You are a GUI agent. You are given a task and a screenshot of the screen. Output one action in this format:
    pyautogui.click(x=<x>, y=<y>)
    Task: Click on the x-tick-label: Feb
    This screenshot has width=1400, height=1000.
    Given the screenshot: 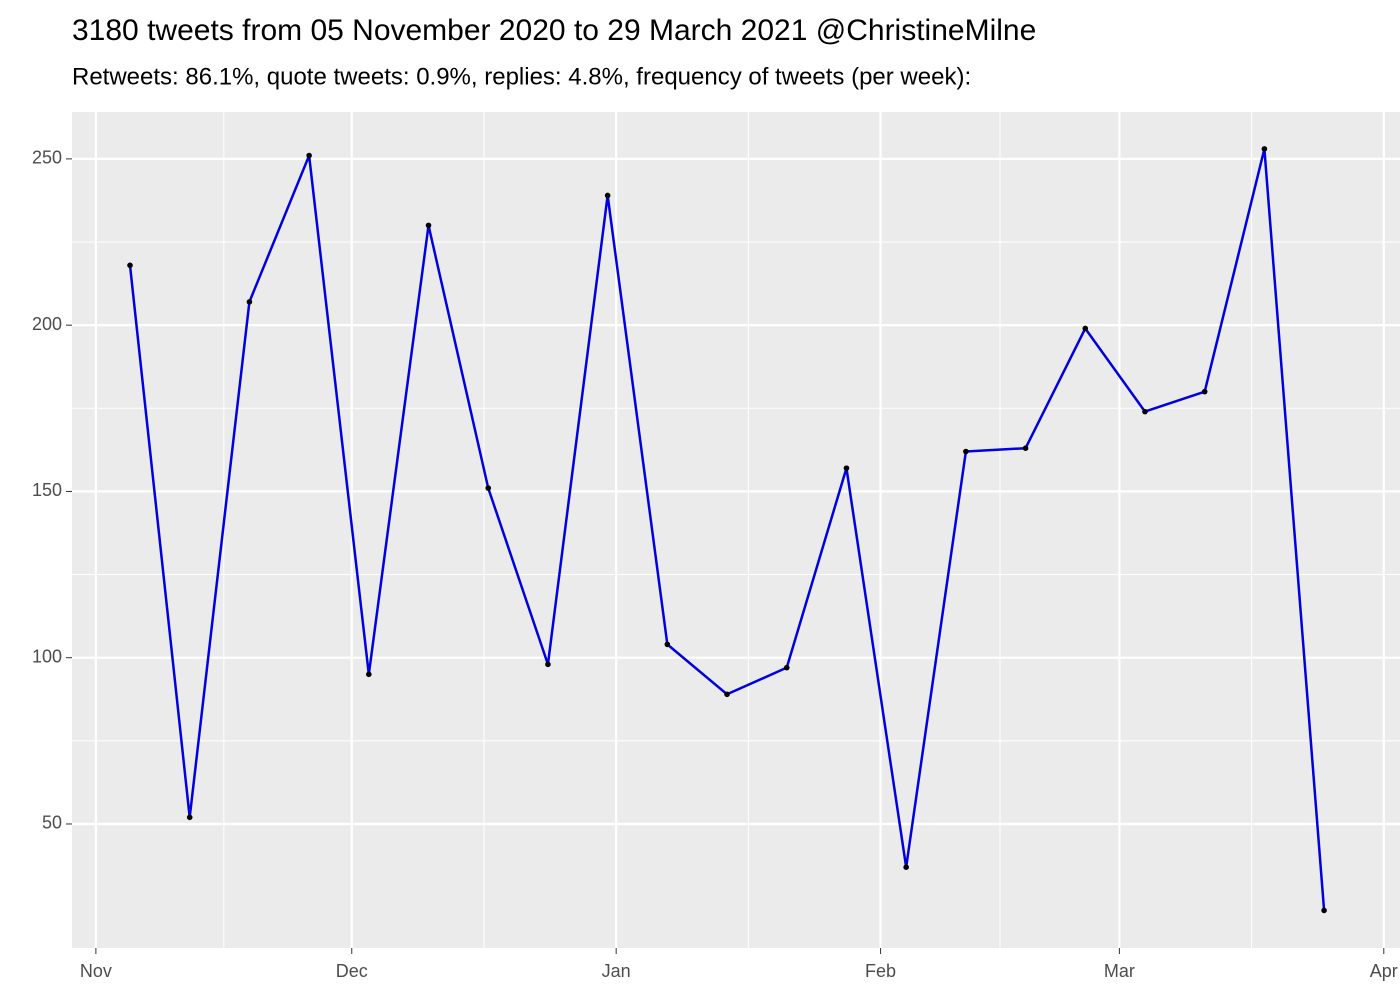 What is the action you would take?
    pyautogui.click(x=880, y=971)
    